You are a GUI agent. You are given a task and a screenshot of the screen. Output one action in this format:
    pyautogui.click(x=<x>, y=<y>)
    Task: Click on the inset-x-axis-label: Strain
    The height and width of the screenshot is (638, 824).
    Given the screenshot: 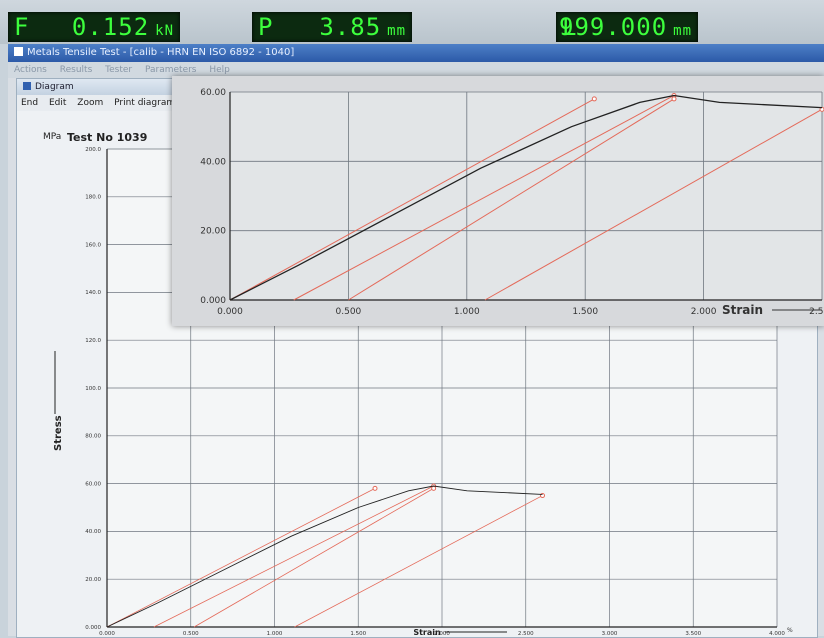 What is the action you would take?
    pyautogui.click(x=742, y=310)
    